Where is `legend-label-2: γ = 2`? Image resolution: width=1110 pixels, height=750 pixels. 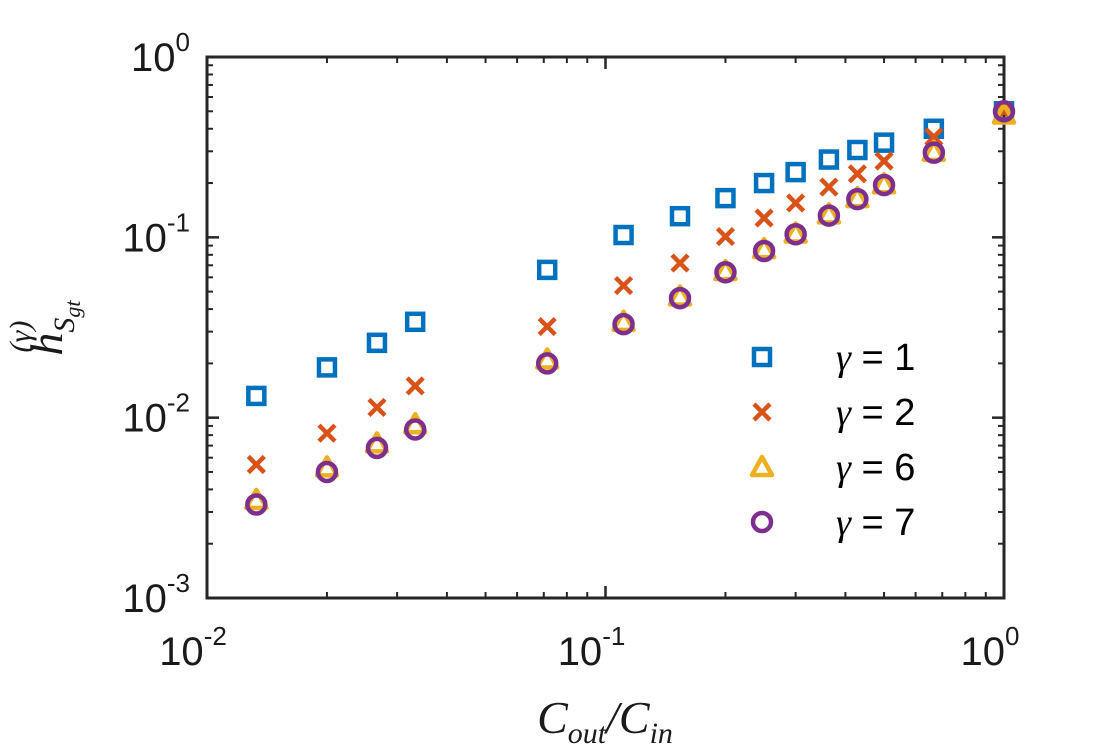
legend-label-2: γ = 2 is located at coordinates (875, 413).